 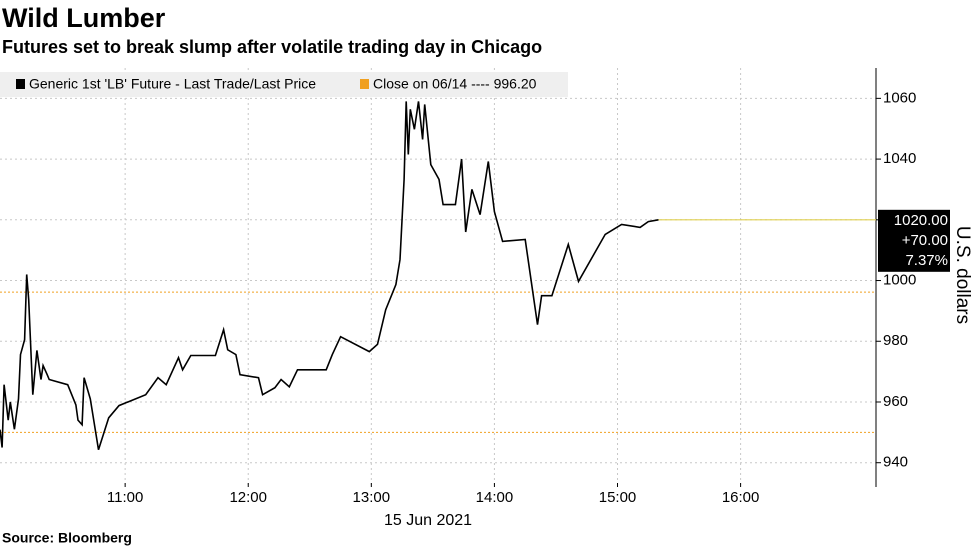 What do you see at coordinates (372, 497) in the screenshot?
I see `x-tick-label: 13:00` at bounding box center [372, 497].